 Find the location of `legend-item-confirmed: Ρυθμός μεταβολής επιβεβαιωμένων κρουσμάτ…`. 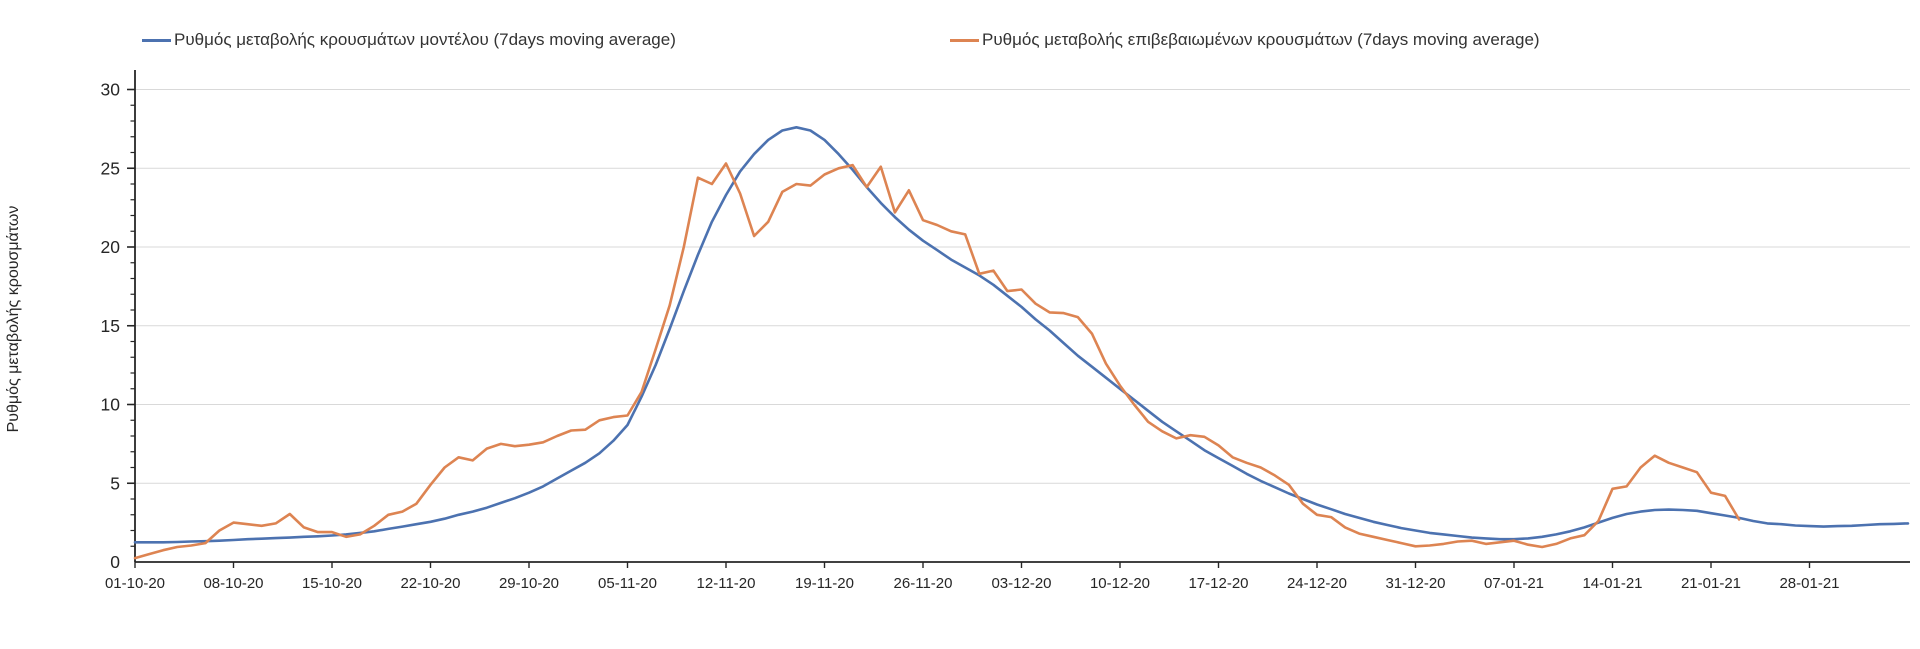

legend-item-confirmed: Ρυθμός μεταβολής επιβεβαιωμένων κρουσμάτ… is located at coordinates (1245, 40).